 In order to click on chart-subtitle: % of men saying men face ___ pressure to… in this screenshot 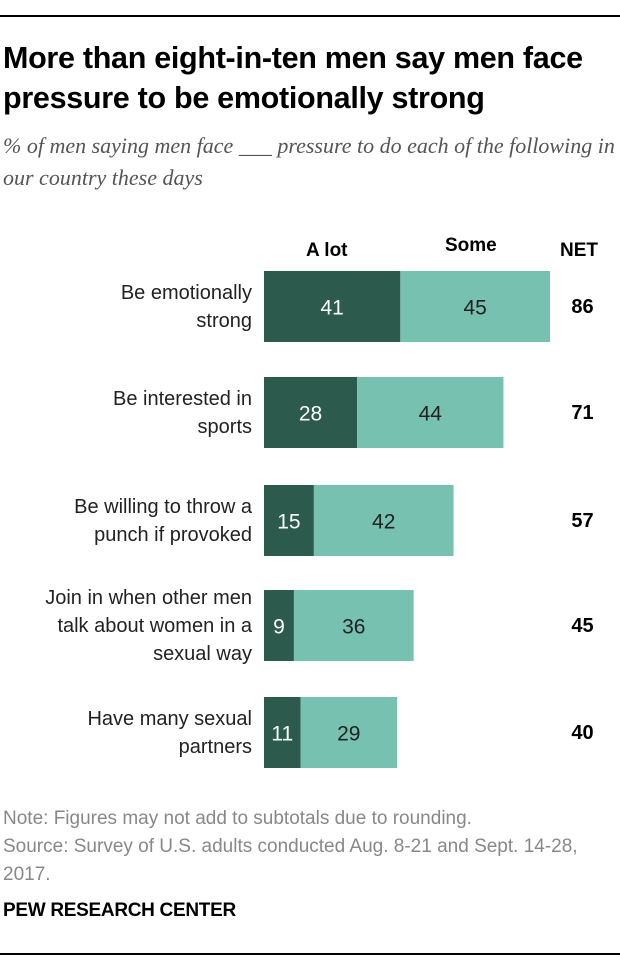, I will do `click(309, 161)`.